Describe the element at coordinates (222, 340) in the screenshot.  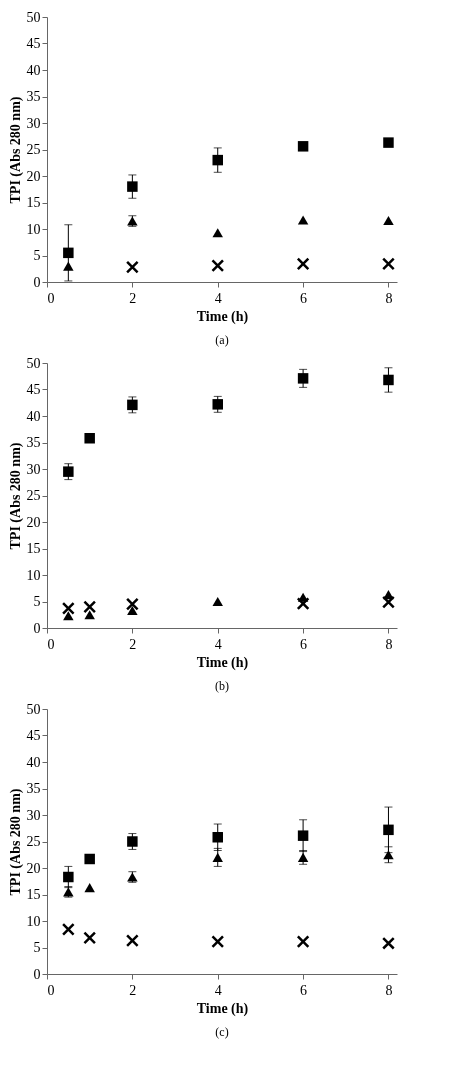
I see `text: (a)` at that location.